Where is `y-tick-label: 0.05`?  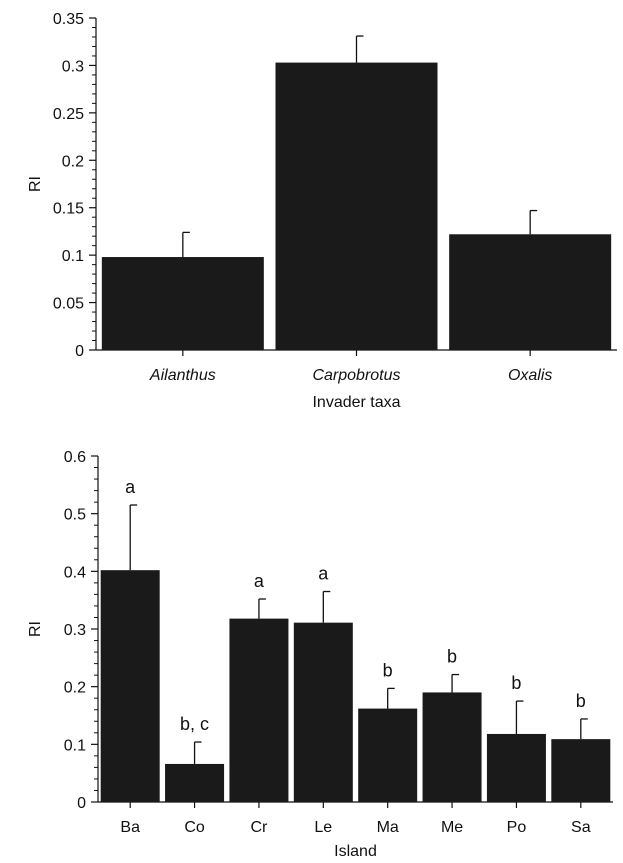
y-tick-label: 0.05 is located at coordinates (68, 304).